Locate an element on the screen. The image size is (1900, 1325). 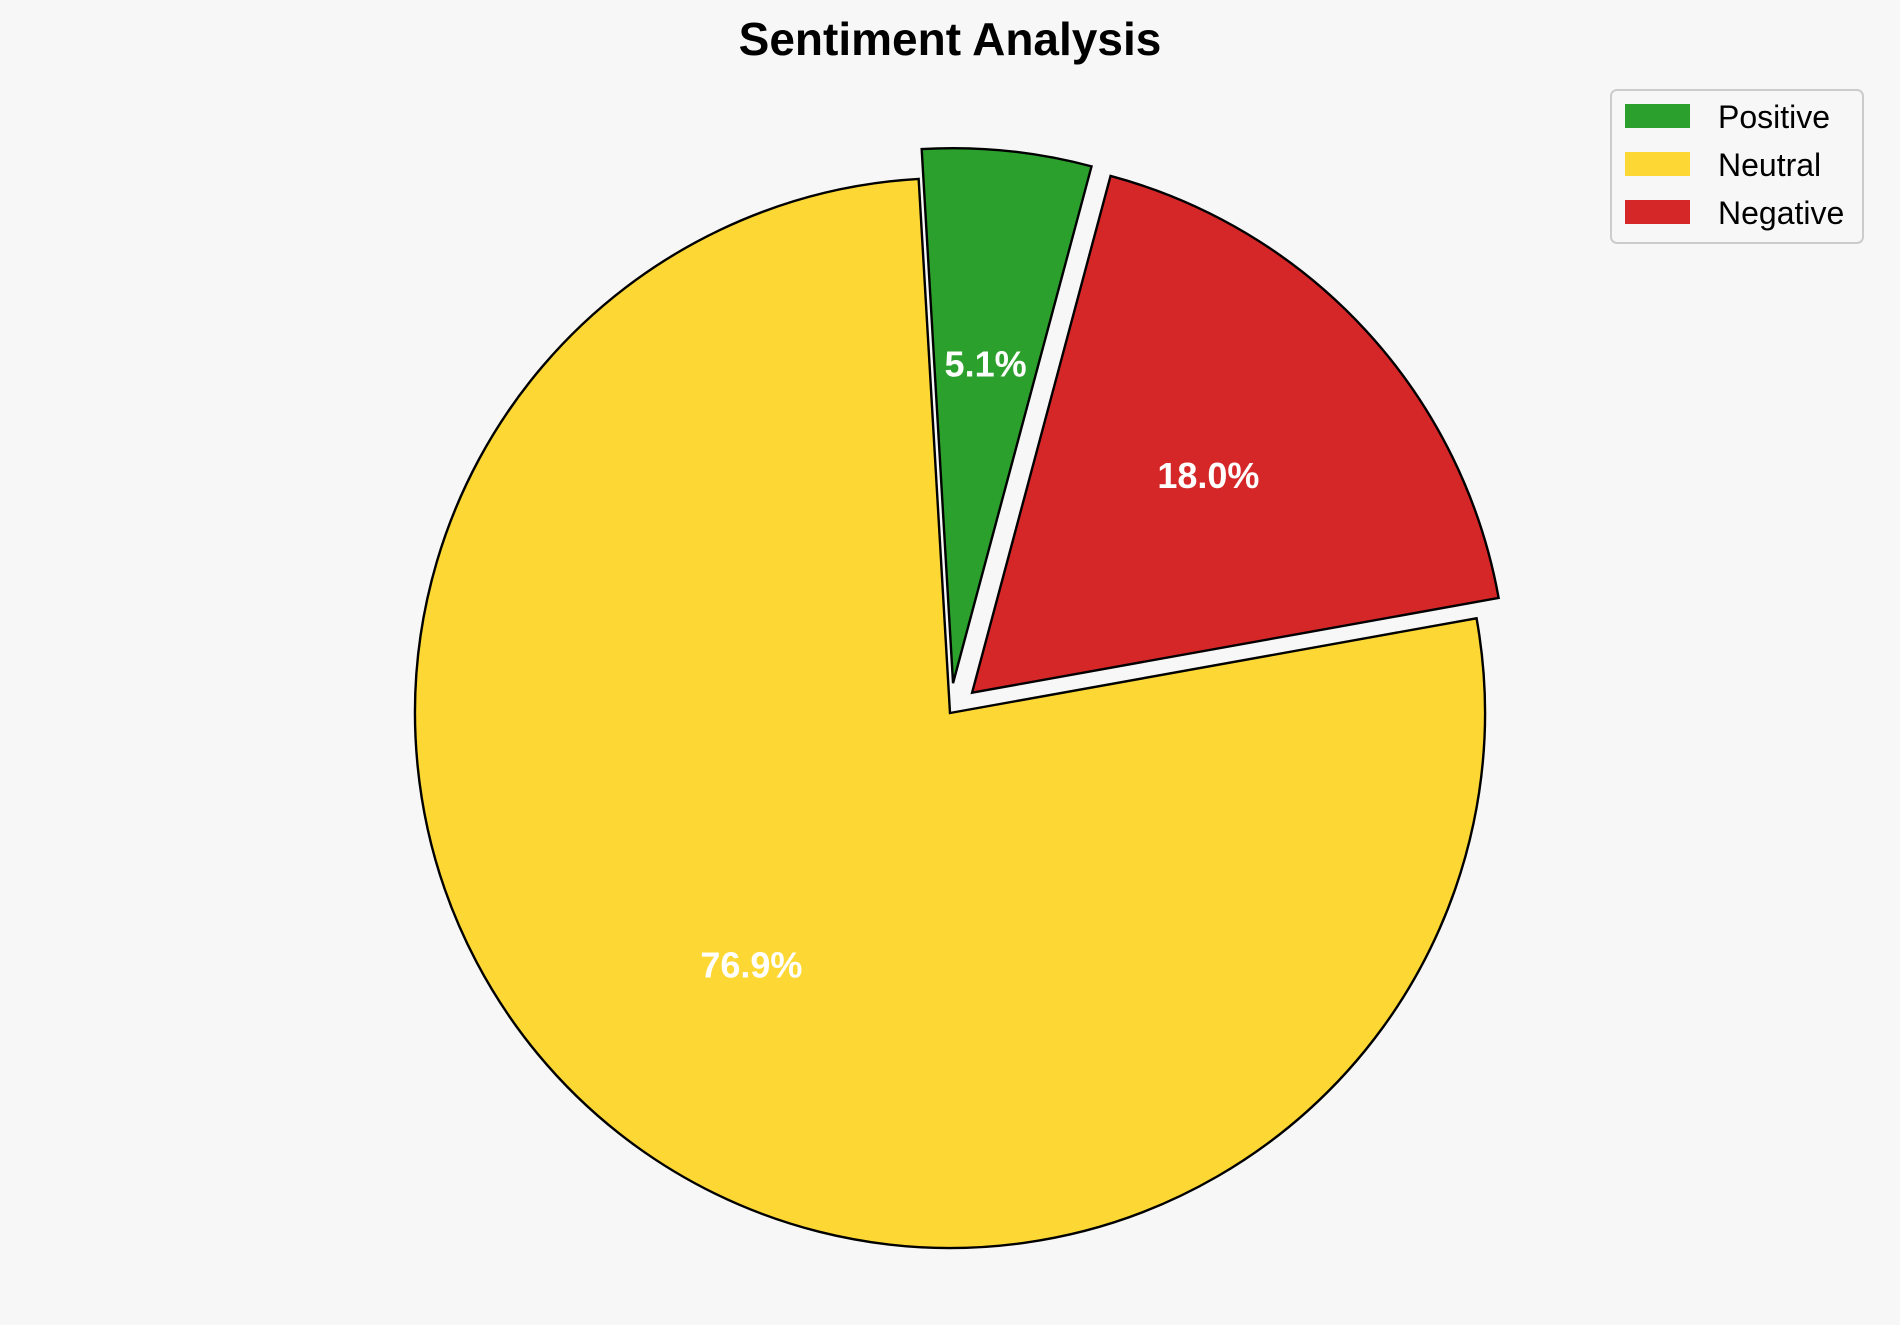
chart-title: Sentiment Analysis is located at coordinates (950, 39).